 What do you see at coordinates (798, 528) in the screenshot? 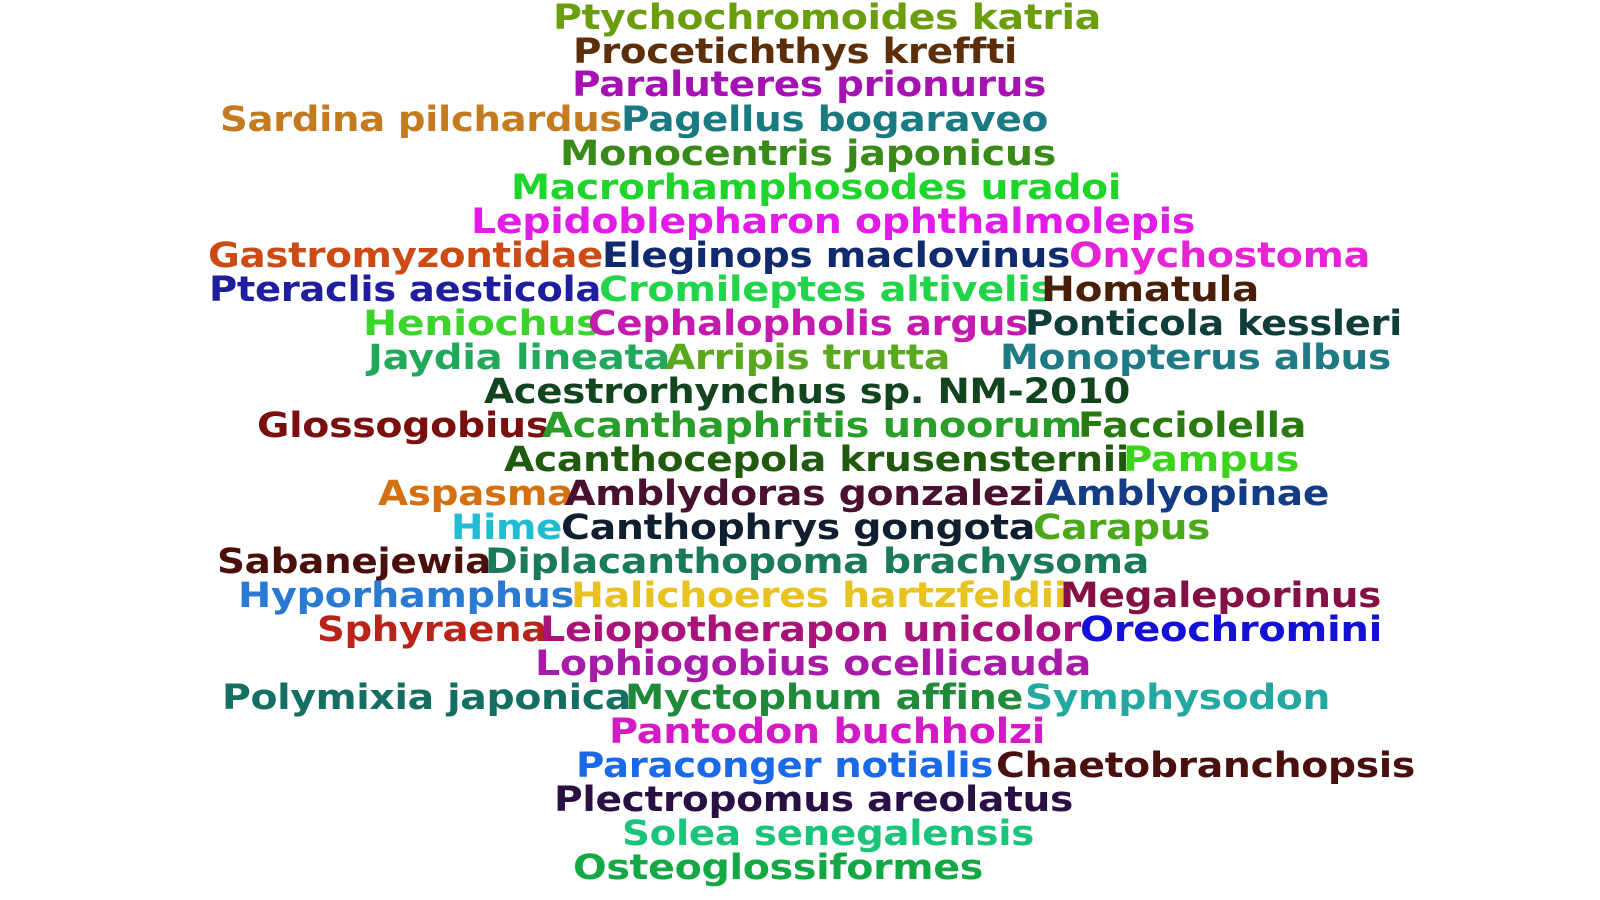
I see `cloud-word: Canthophrys gongota` at bounding box center [798, 528].